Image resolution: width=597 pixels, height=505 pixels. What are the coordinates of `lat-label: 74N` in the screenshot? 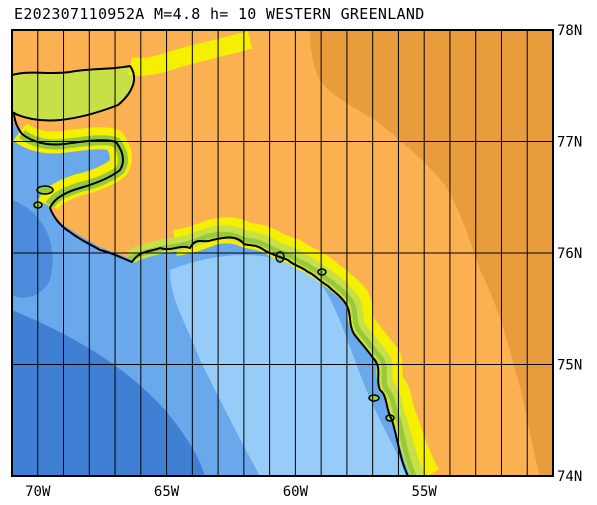 It's located at (569, 477).